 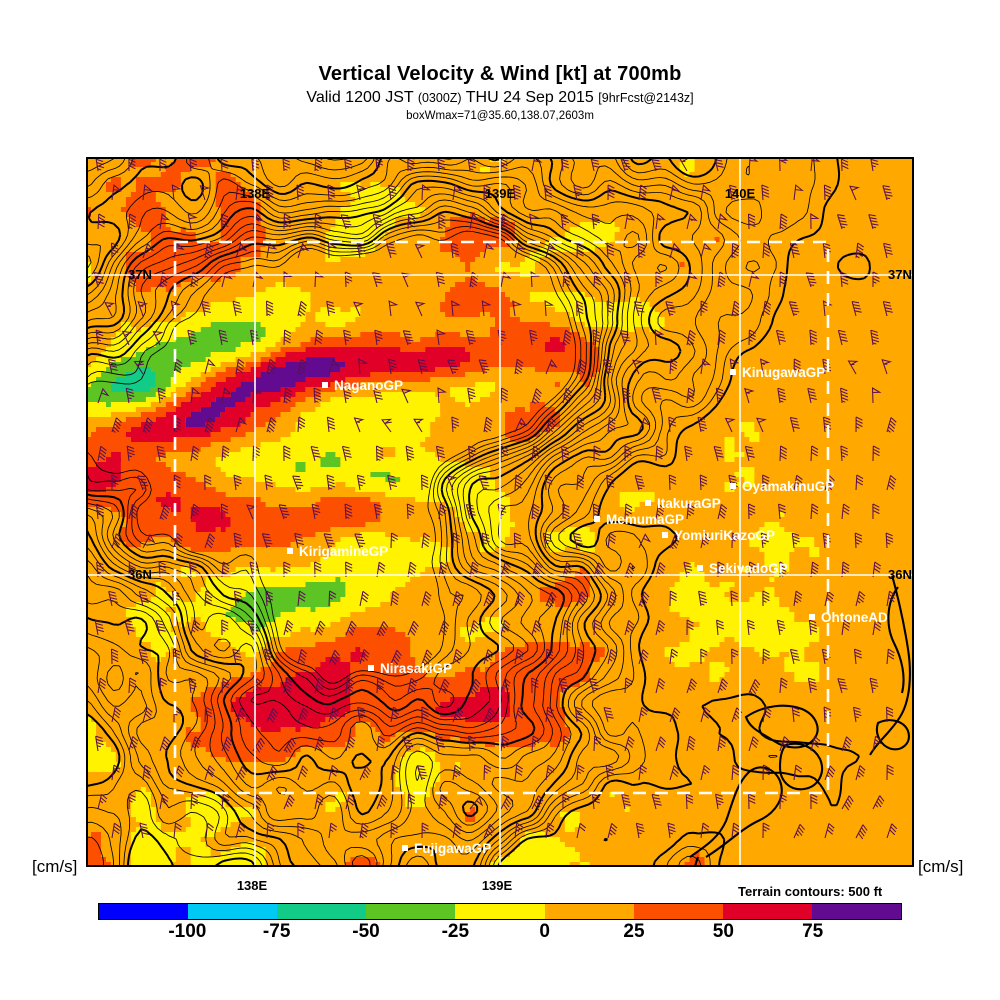 What do you see at coordinates (446, 848) in the screenshot?
I see `station-FujigawaGP: FujigawaGP` at bounding box center [446, 848].